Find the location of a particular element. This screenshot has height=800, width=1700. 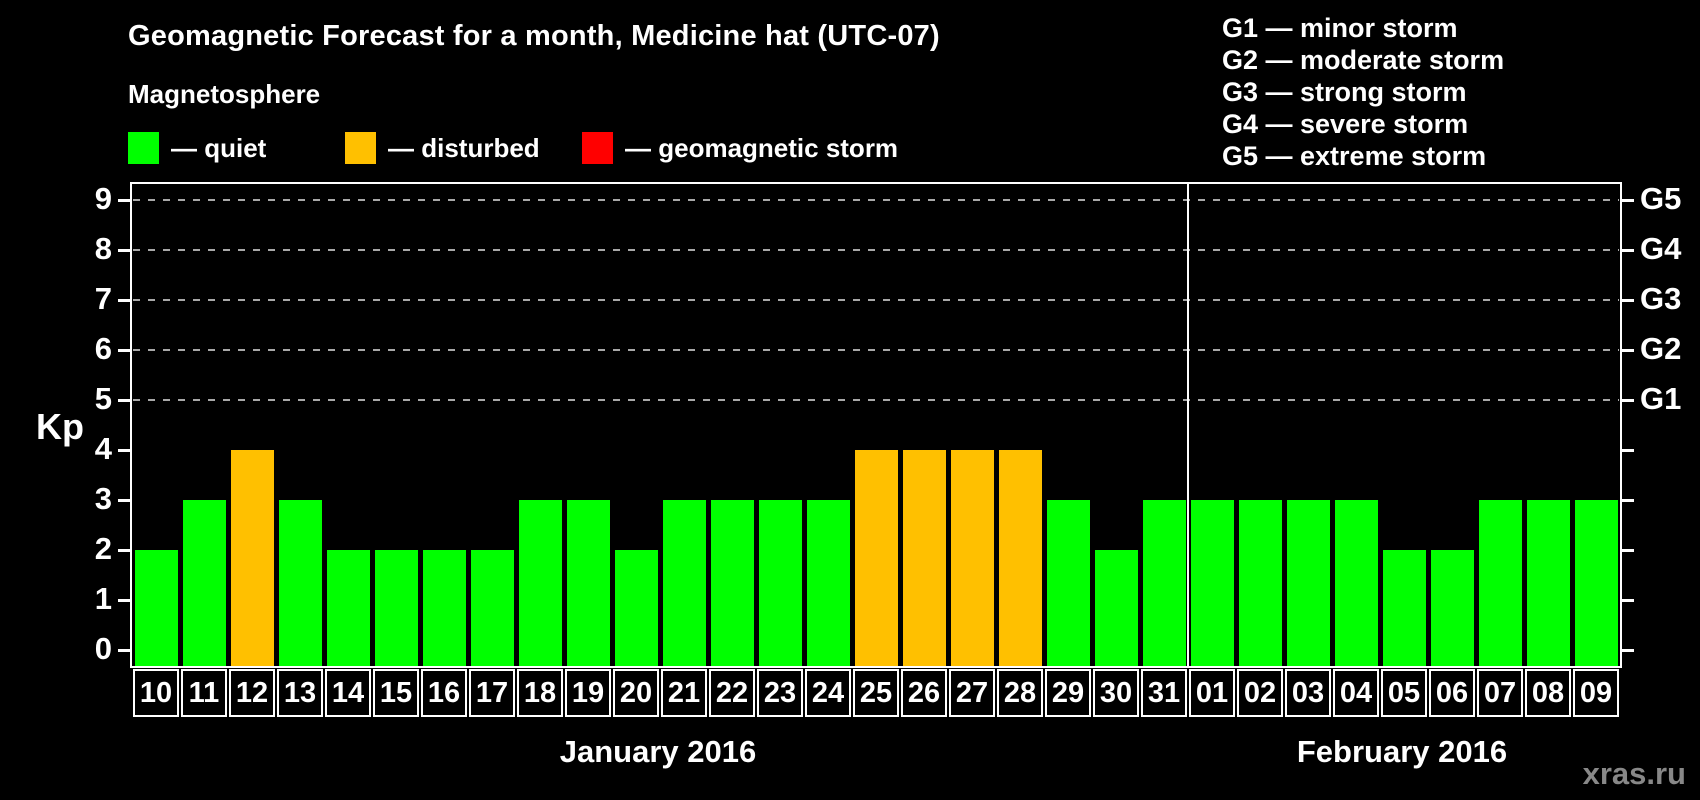

day-label-21: 21 is located at coordinates (684, 693).